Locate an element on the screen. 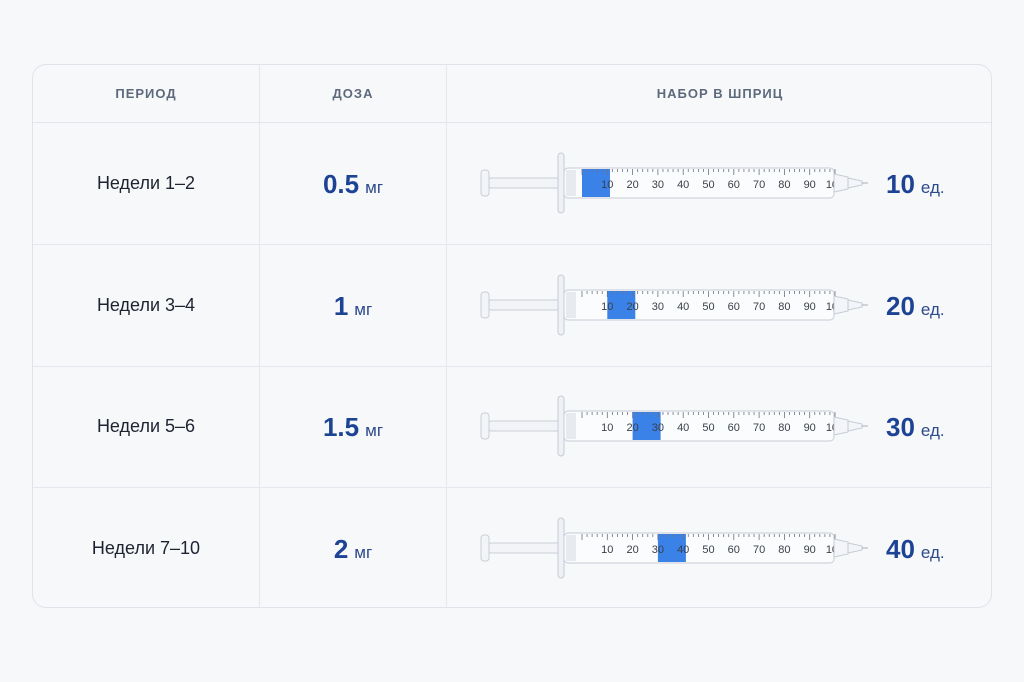  dose-value: 1 is located at coordinates (341, 305).